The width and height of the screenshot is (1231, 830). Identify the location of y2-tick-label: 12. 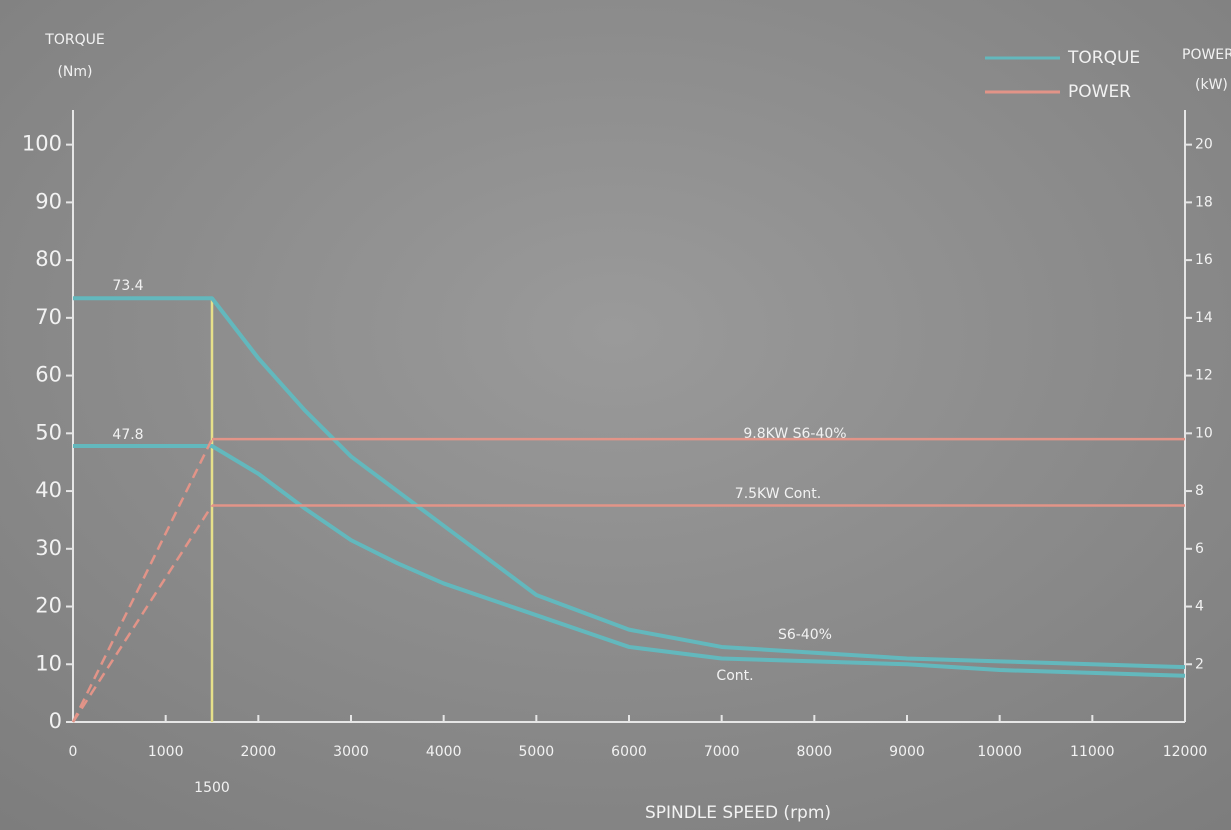
(1204, 376).